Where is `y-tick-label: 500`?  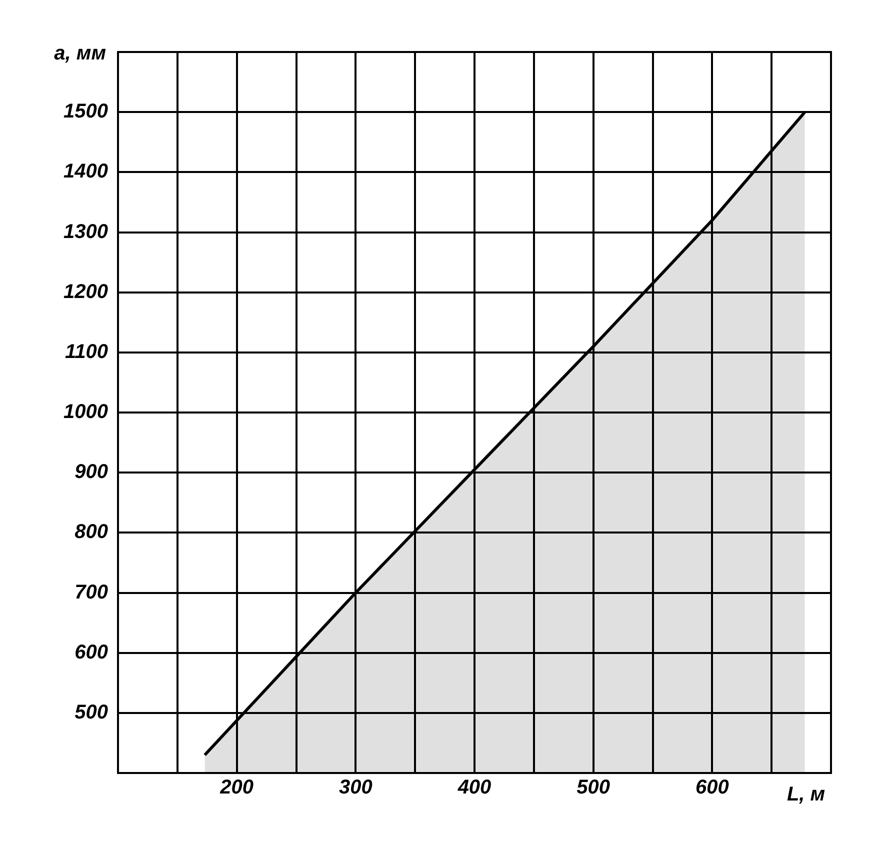 y-tick-label: 500 is located at coordinates (91, 712).